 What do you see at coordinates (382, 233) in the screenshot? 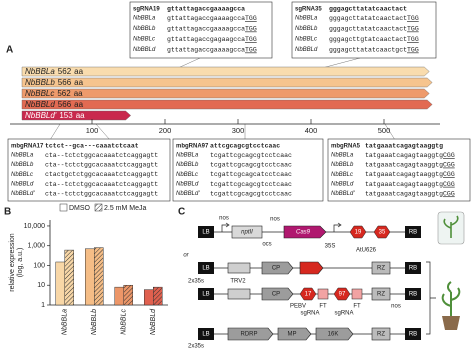
I see `sg35: 35` at bounding box center [382, 233].